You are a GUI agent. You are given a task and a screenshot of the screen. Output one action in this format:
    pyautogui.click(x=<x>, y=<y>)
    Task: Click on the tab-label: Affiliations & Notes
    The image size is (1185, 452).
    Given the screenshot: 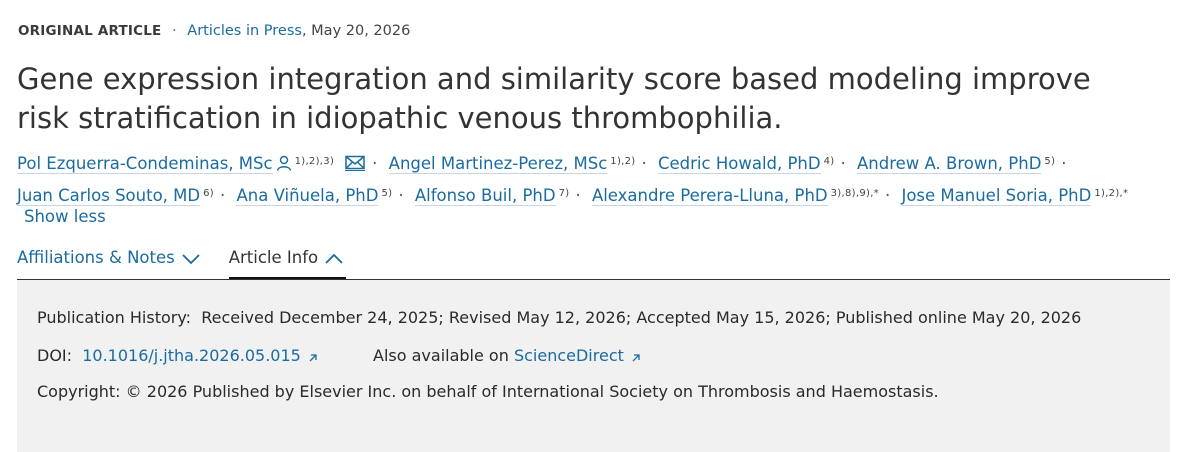 What is the action you would take?
    pyautogui.click(x=96, y=257)
    